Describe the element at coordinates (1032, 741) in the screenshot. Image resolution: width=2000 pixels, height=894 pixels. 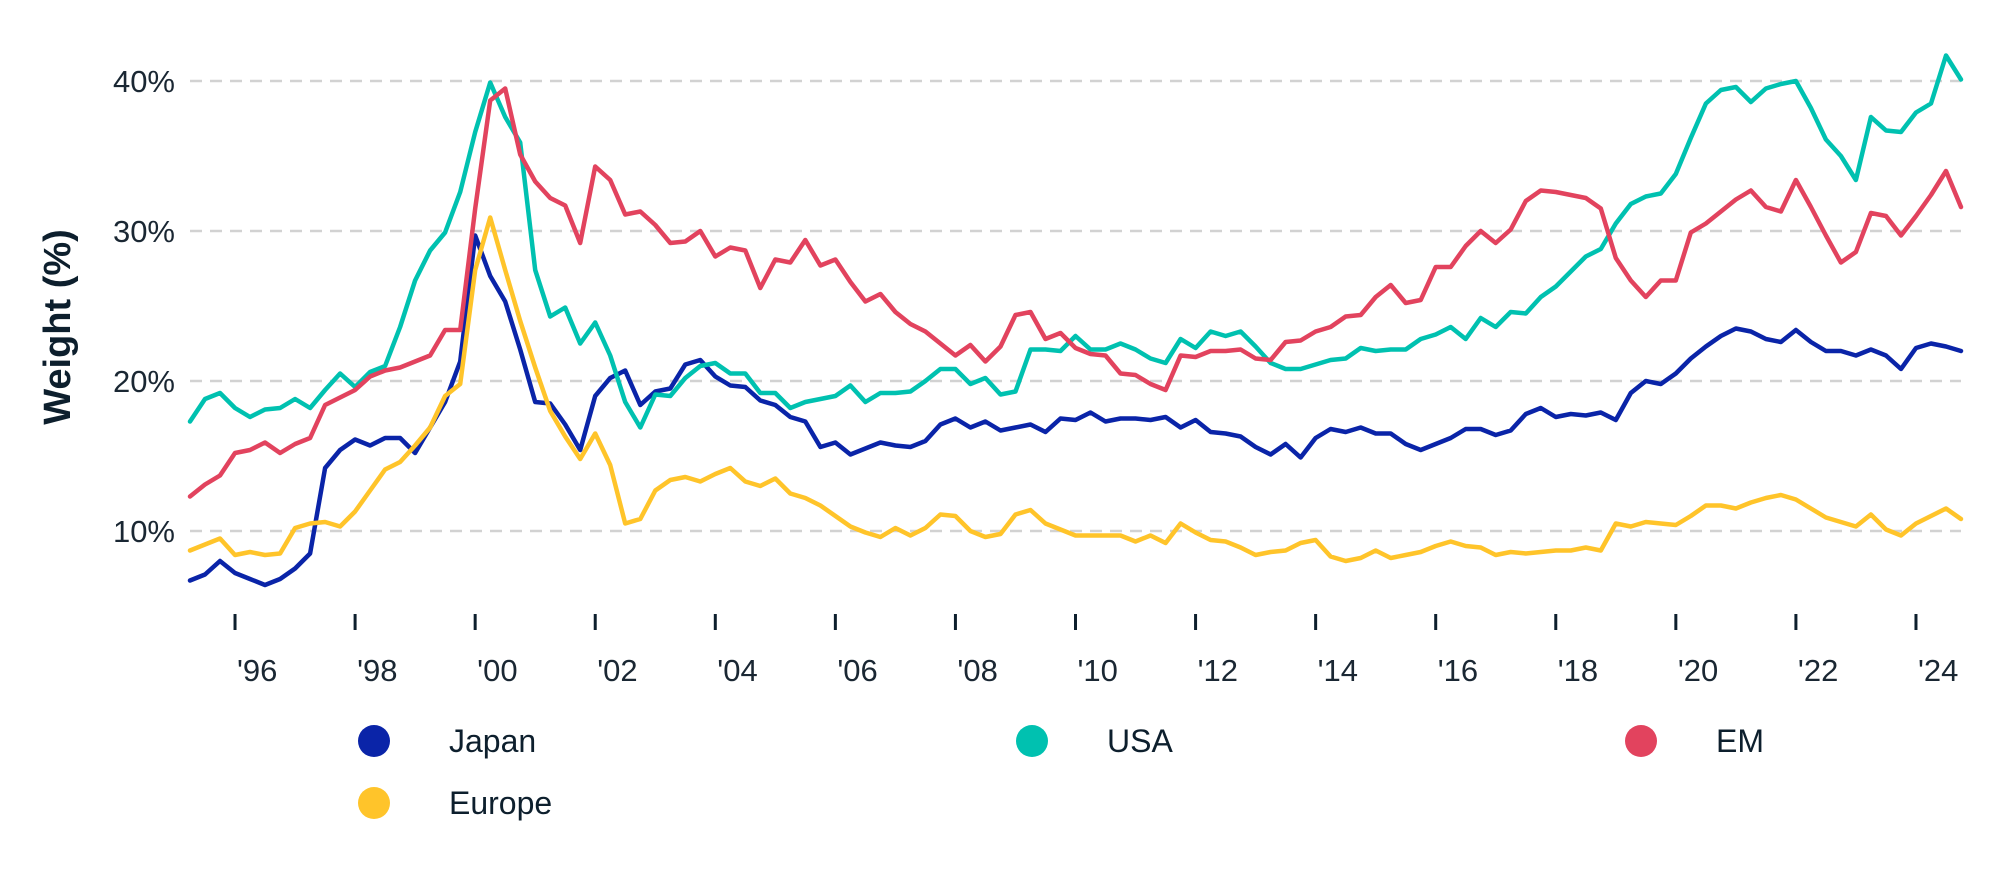
I see `legend-marker-usa` at that location.